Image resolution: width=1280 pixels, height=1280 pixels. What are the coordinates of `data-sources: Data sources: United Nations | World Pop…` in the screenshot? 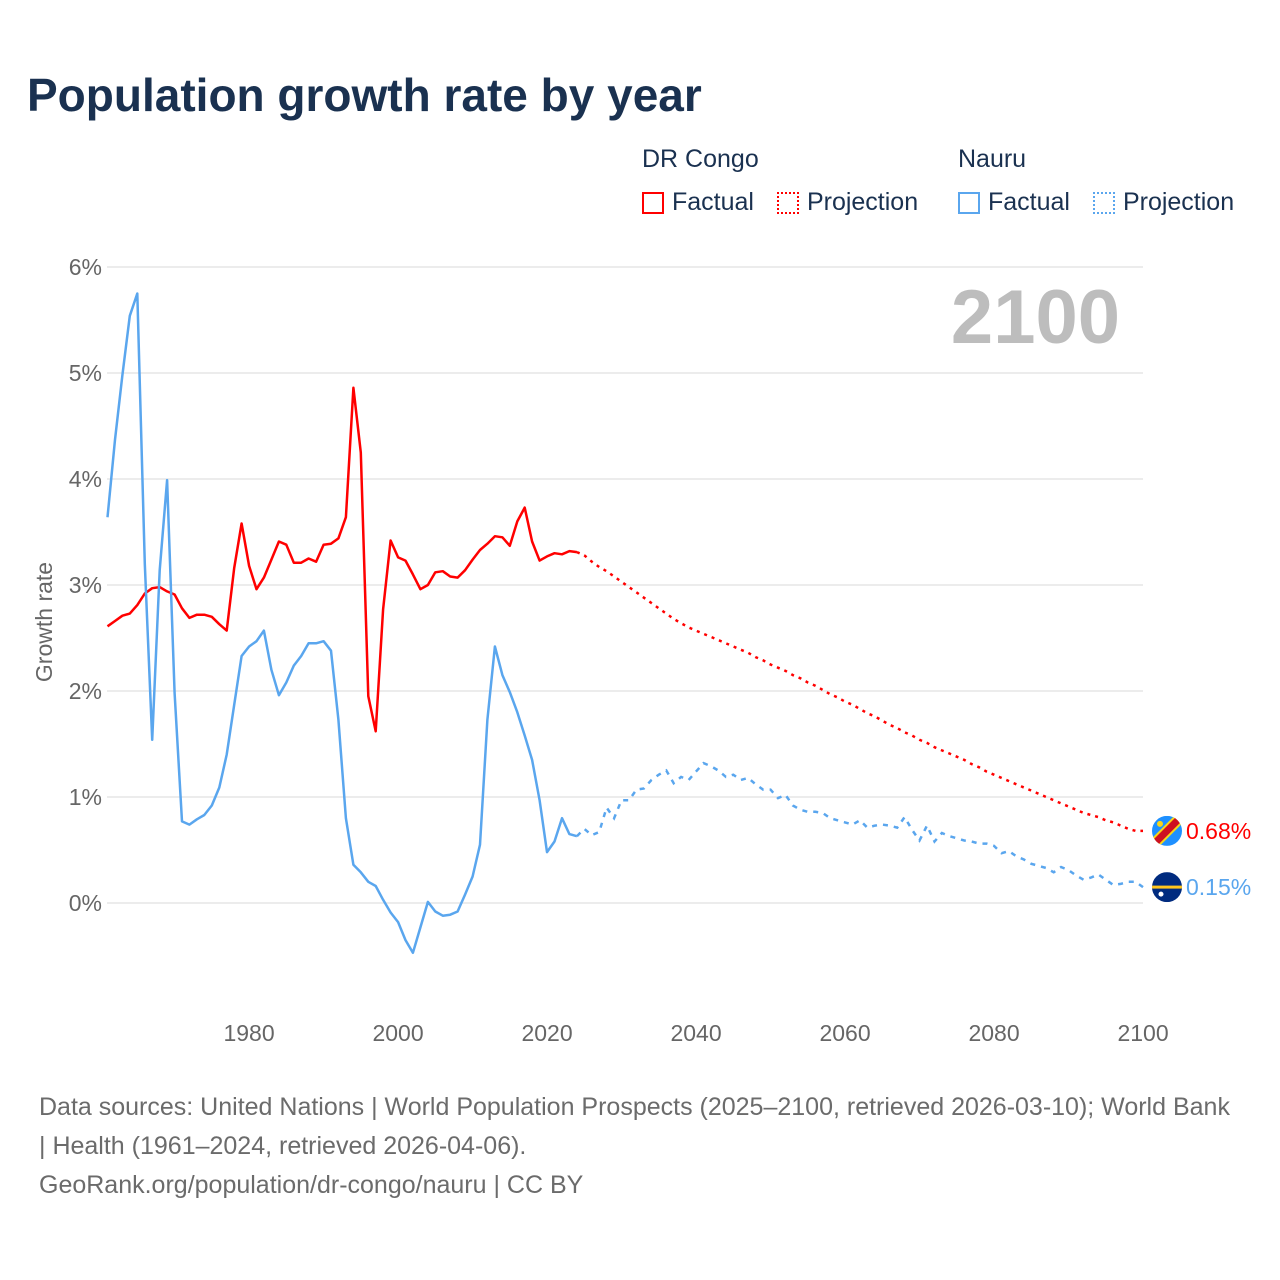 It's located at (634, 1126).